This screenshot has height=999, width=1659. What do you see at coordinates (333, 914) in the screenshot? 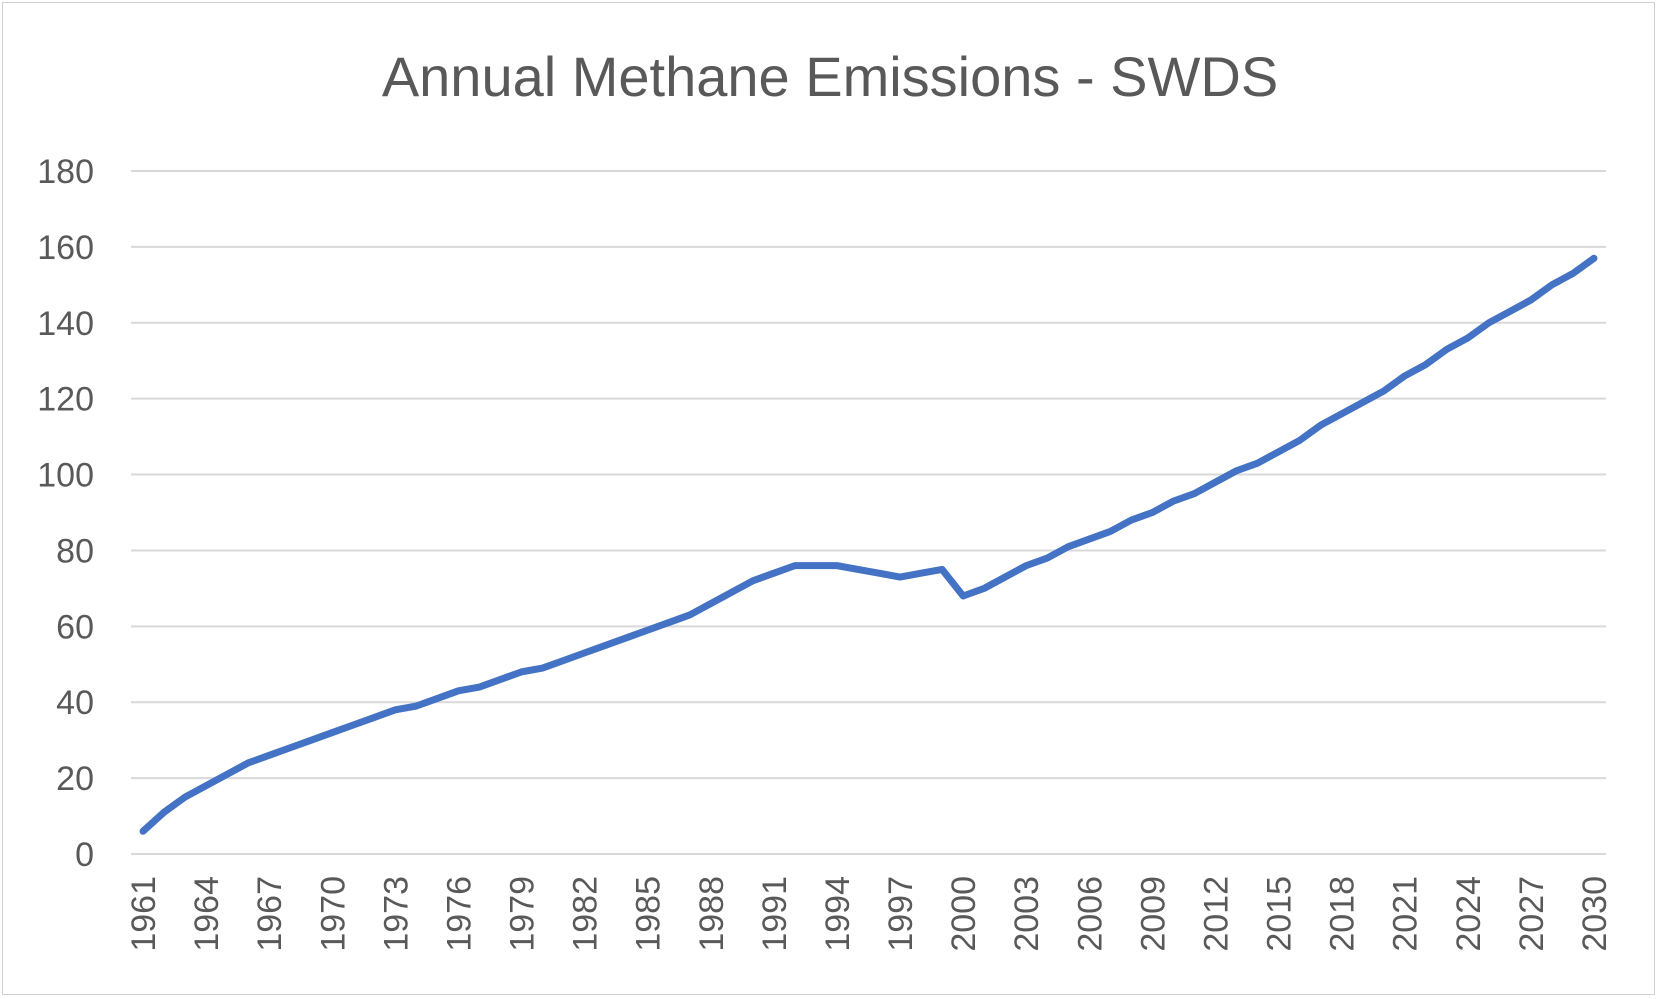
I see `x-tick-label: 1970` at bounding box center [333, 914].